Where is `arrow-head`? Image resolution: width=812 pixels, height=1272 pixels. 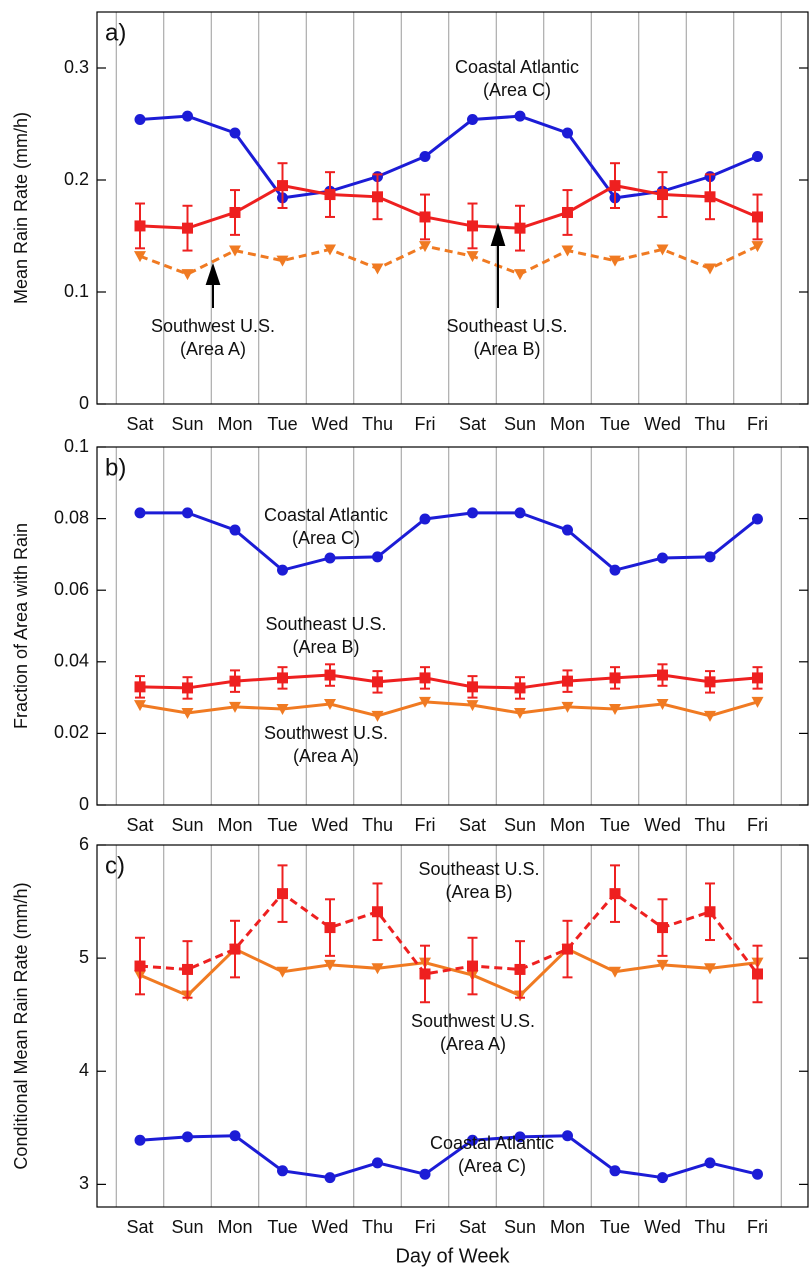
arrow-head is located at coordinates (498, 234).